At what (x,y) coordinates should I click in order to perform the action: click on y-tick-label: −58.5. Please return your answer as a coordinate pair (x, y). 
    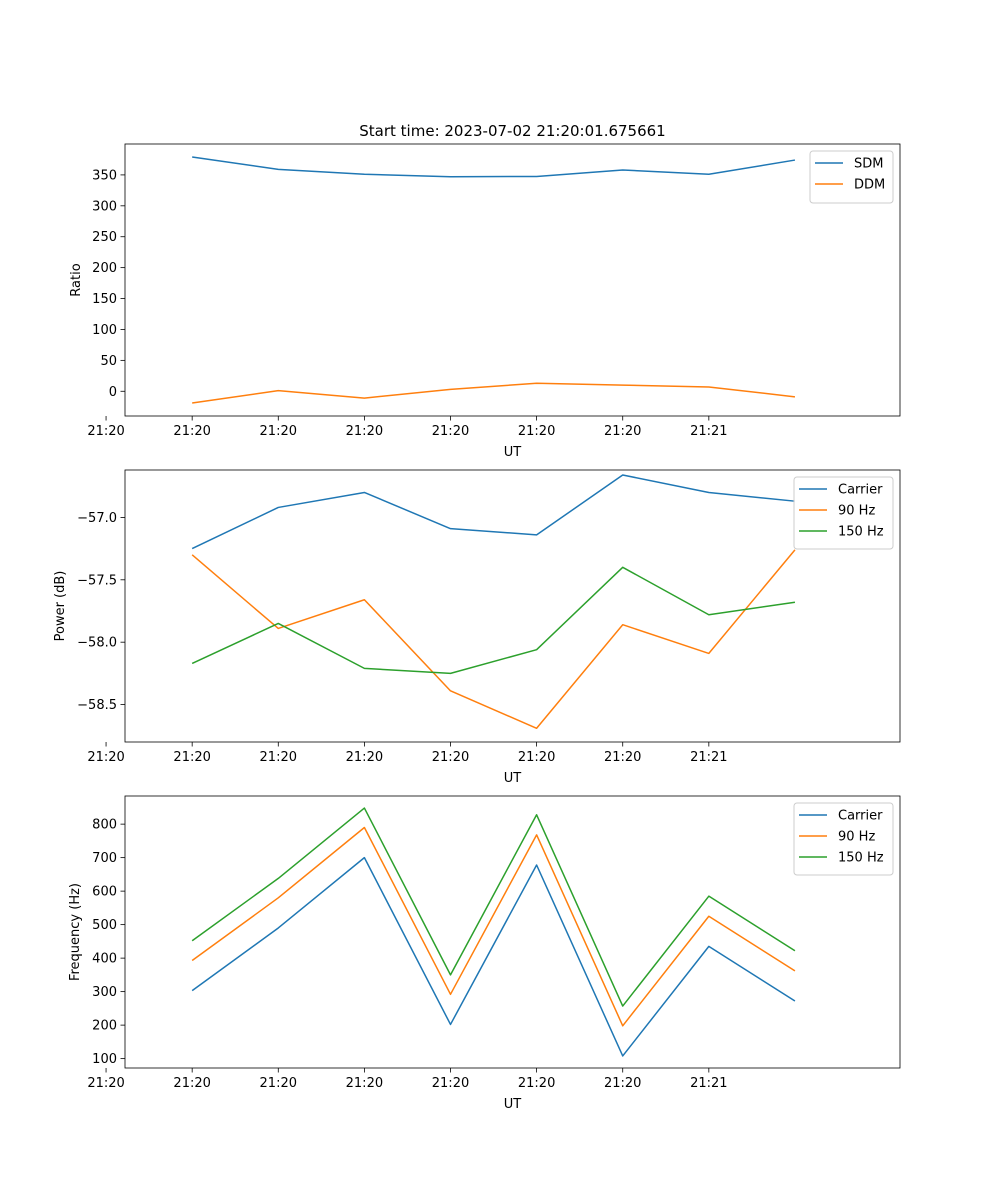
    Looking at the image, I should click on (97, 705).